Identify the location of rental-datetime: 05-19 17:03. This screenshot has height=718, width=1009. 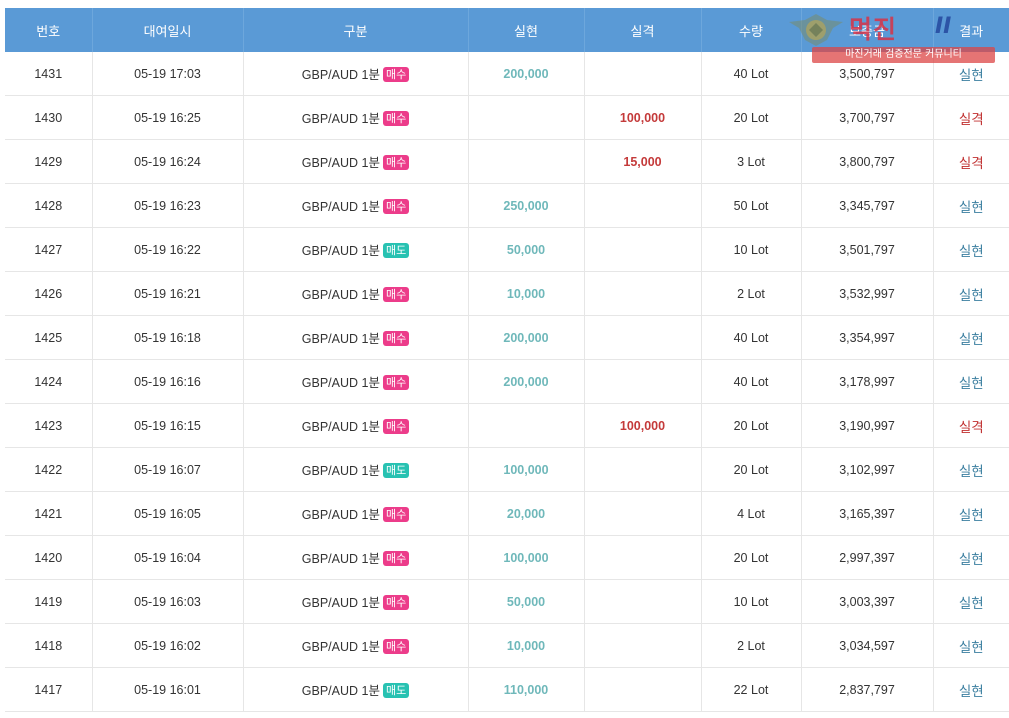
(167, 73).